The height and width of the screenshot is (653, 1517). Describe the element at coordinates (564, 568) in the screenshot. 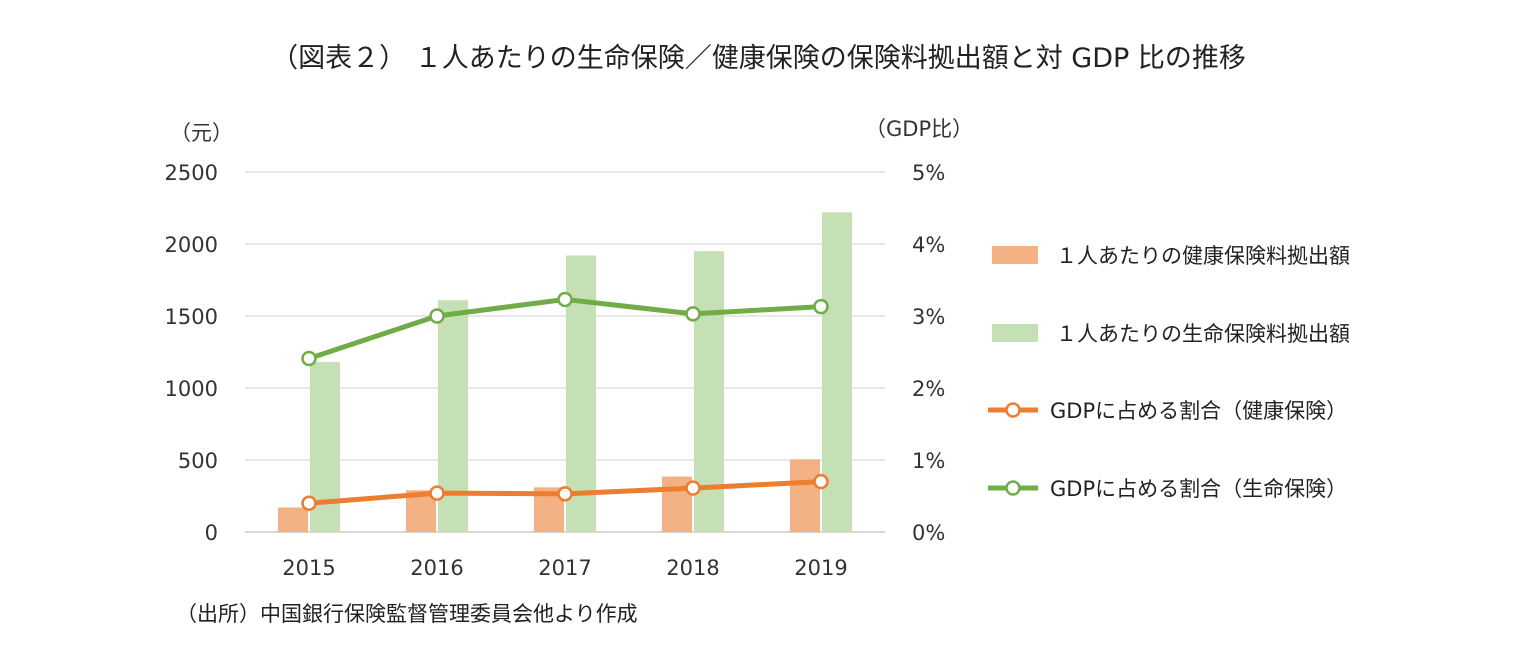

I see `x-tick-label: 2017` at that location.